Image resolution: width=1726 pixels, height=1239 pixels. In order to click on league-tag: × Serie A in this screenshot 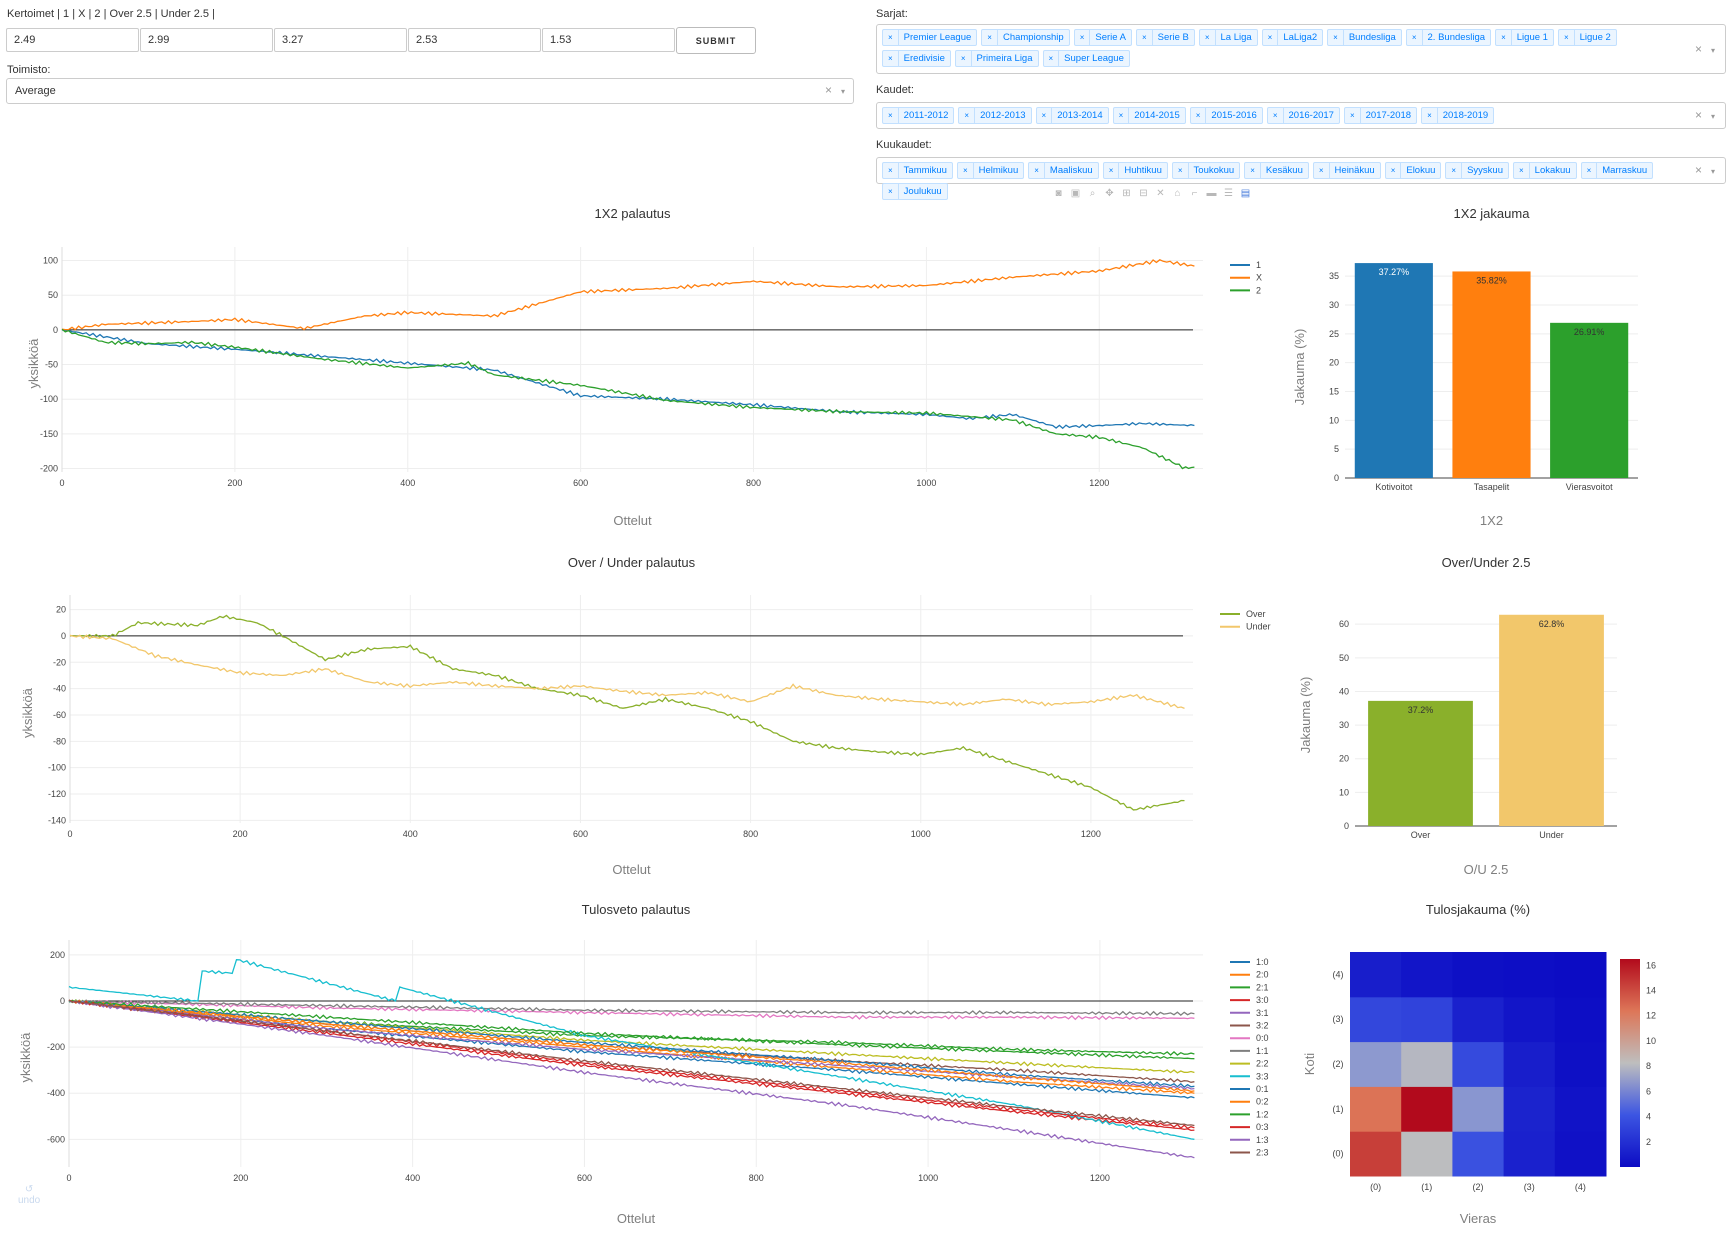, I will do `click(1102, 37)`.